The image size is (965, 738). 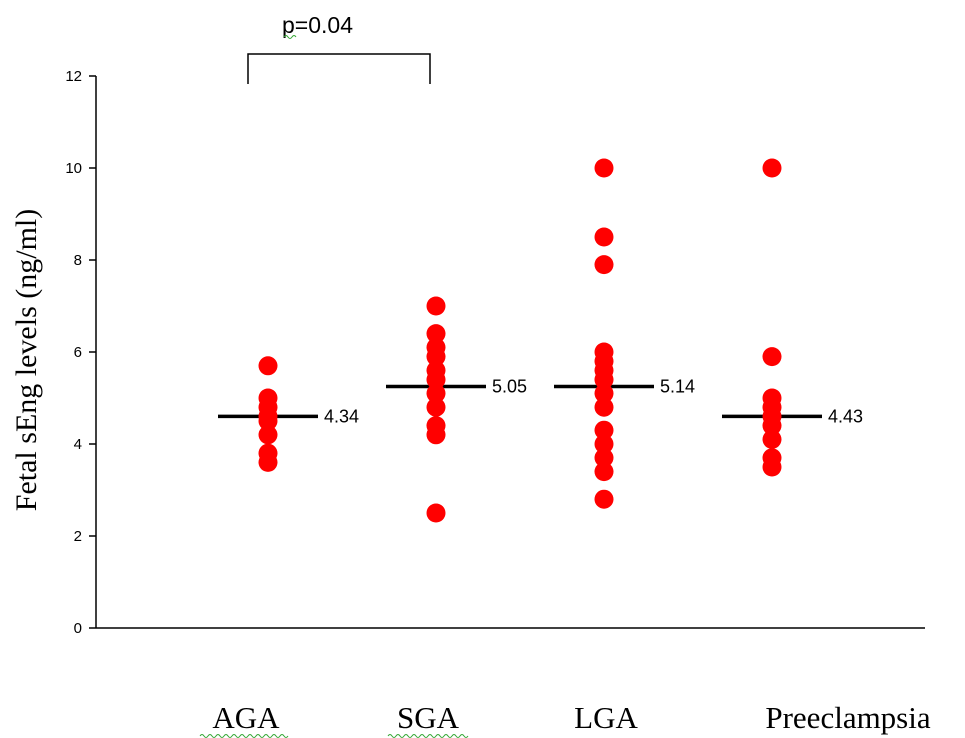 I want to click on y-tick-label-4: 4, so click(x=78, y=444).